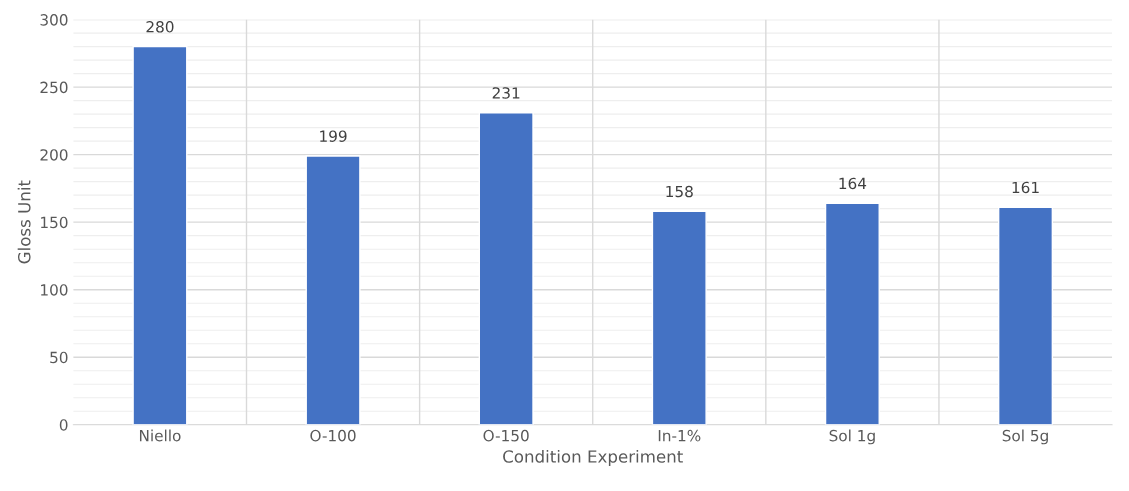 This screenshot has height=491, width=1129. What do you see at coordinates (333, 435) in the screenshot?
I see `x-tick-label: O-100` at bounding box center [333, 435].